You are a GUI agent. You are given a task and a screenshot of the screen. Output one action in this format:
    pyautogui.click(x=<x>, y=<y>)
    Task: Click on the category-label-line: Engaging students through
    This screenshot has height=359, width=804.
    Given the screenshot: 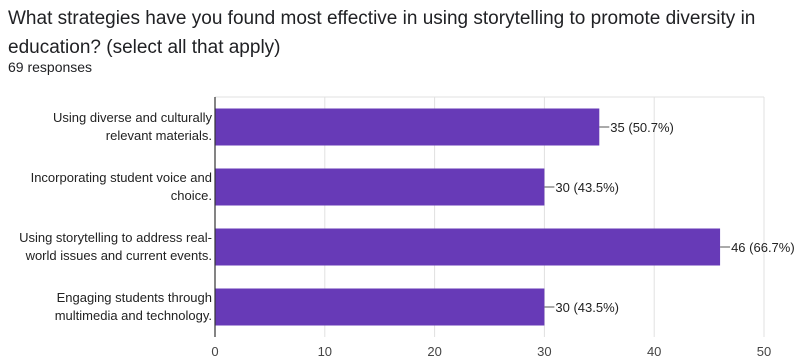 What is the action you would take?
    pyautogui.click(x=134, y=297)
    